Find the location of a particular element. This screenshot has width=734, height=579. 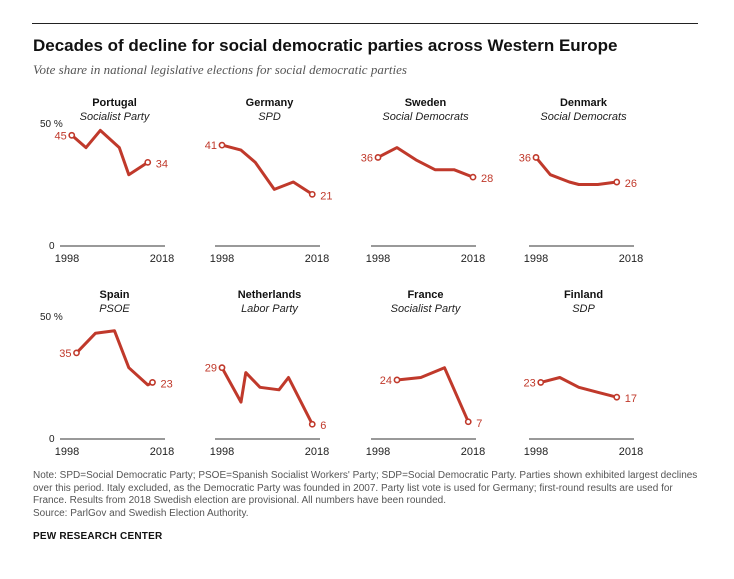

panel-subtitle-netherlands: Labor Party is located at coordinates (270, 309).